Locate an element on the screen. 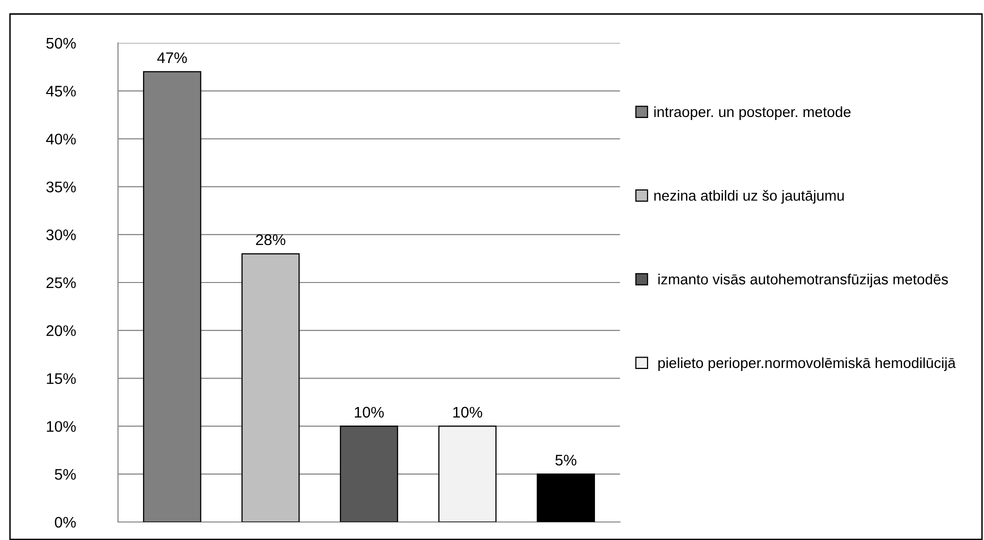  data-label: 47% is located at coordinates (172, 58).